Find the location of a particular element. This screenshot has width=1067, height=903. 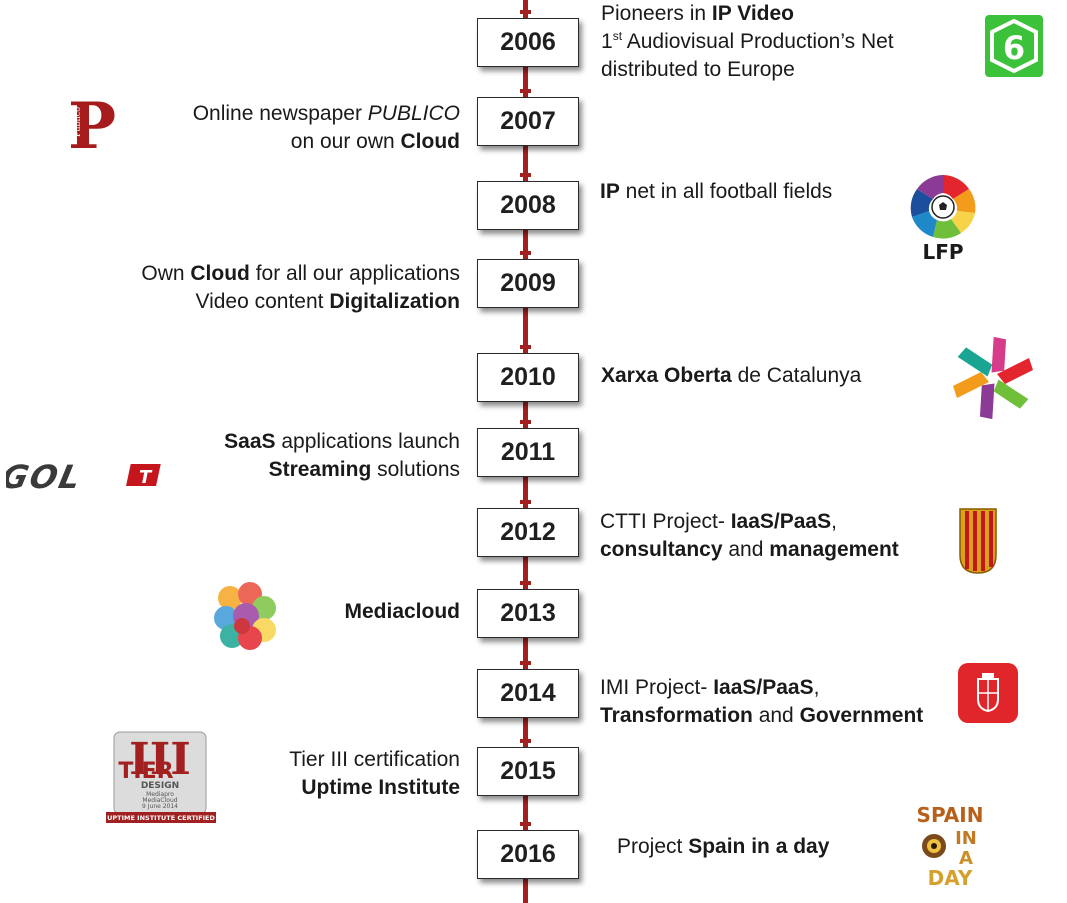

milestone-text-segment: , is located at coordinates (834, 521).